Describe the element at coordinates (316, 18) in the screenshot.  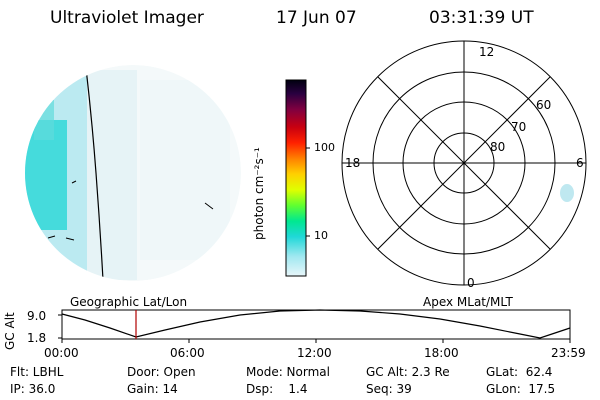
I see `date-readout: 17 Jun 07` at that location.